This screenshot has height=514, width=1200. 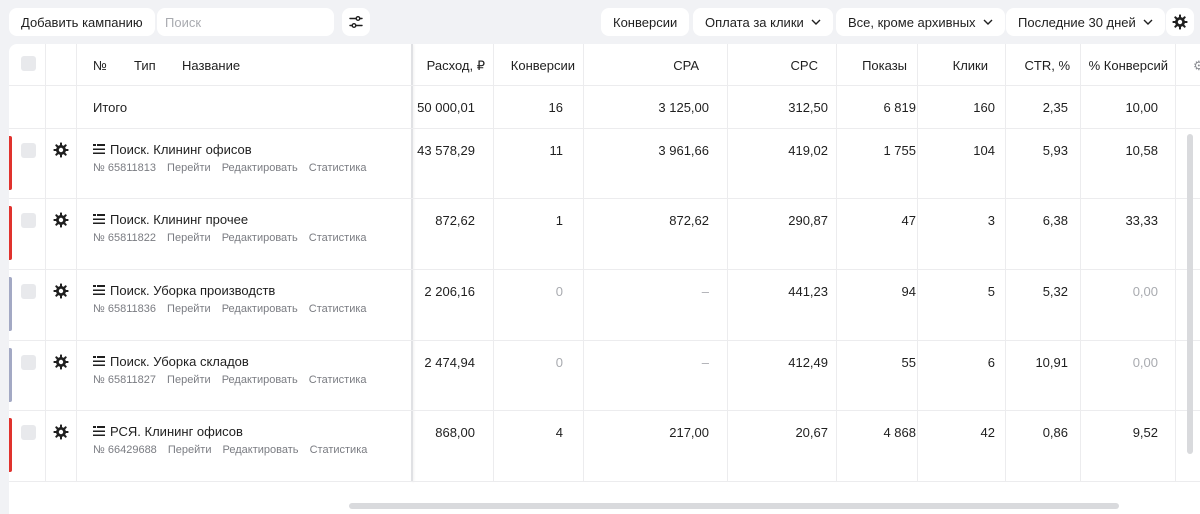 What do you see at coordinates (683, 107) in the screenshot?
I see `total-cpa: 3 125,00` at bounding box center [683, 107].